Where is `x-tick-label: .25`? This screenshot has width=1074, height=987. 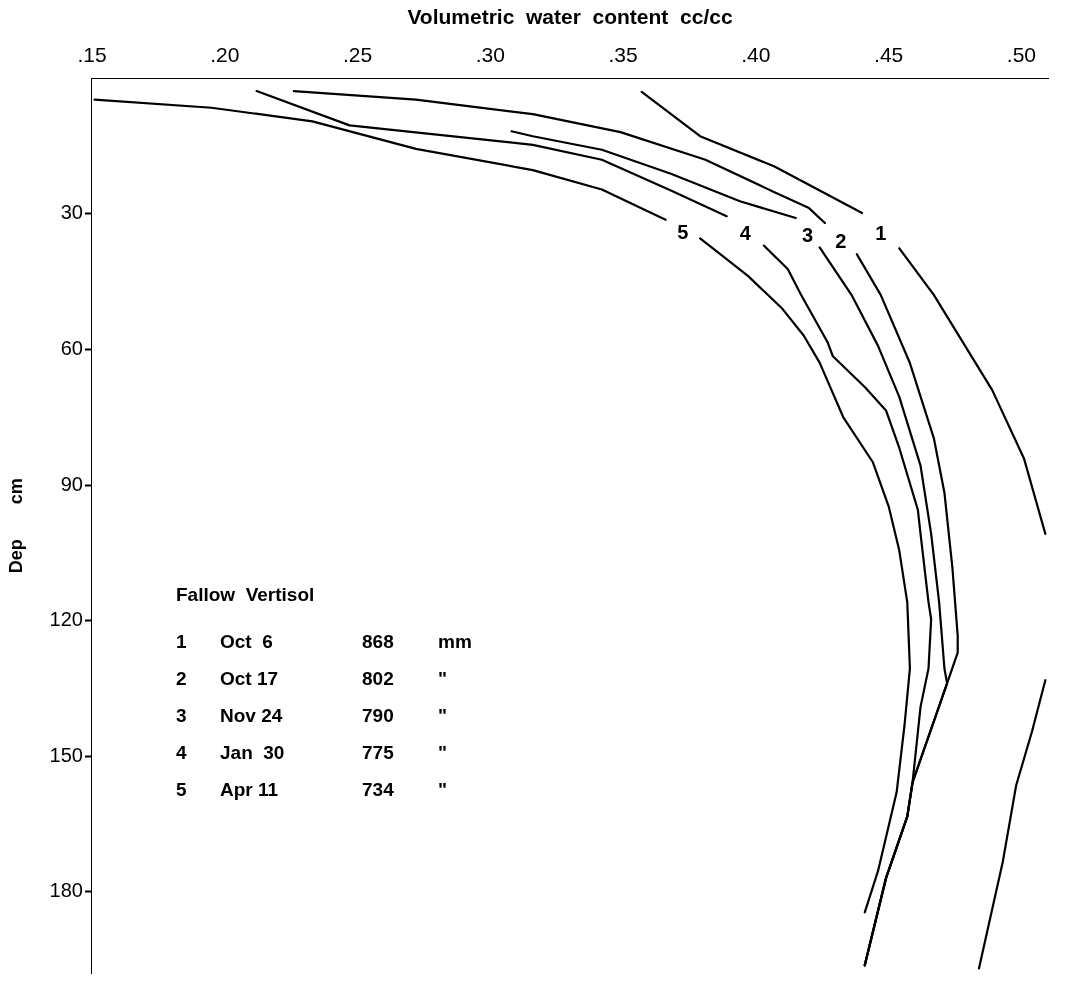 x-tick-label: .25 is located at coordinates (357, 54).